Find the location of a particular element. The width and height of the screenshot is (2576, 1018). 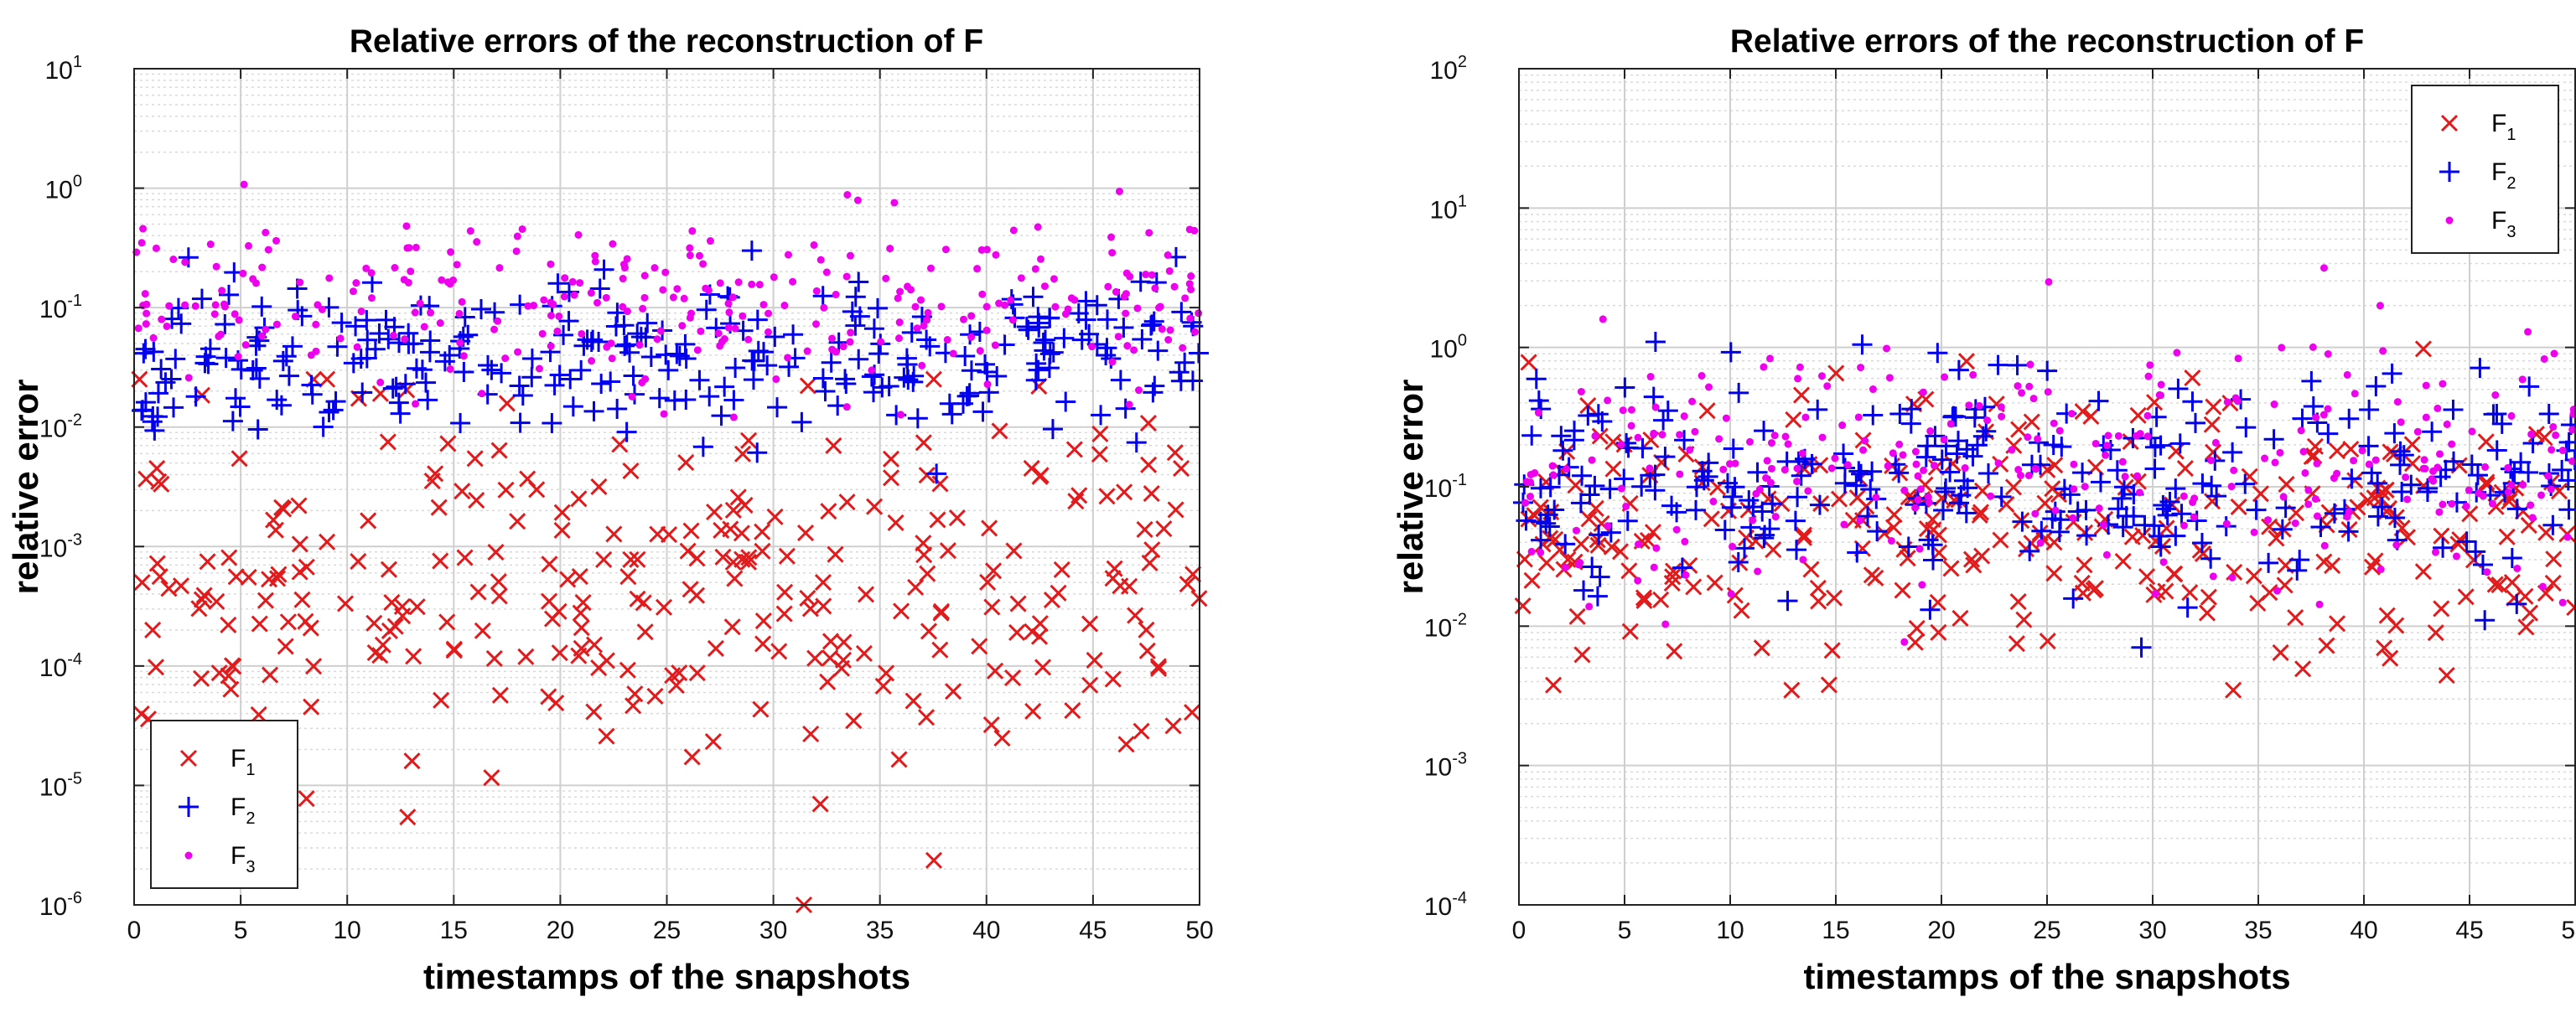

y-tick-label: 100 is located at coordinates (64, 188).